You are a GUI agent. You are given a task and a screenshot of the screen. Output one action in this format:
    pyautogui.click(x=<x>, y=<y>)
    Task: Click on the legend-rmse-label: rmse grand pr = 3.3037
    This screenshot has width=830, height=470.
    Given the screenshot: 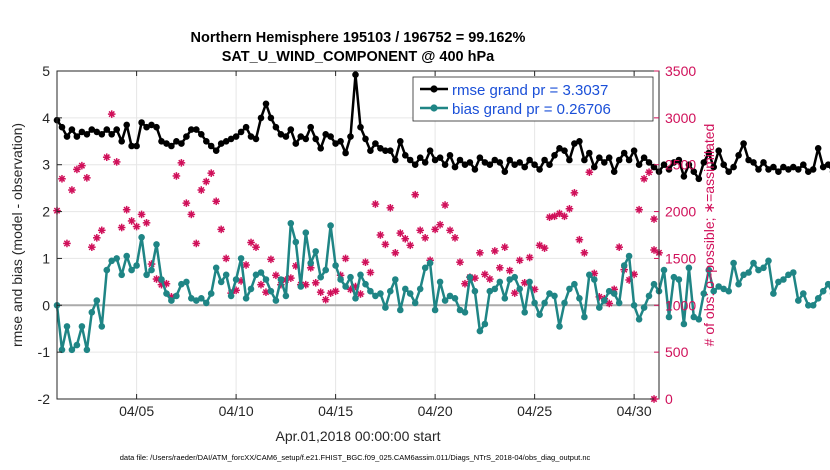 What is the action you would take?
    pyautogui.click(x=530, y=90)
    